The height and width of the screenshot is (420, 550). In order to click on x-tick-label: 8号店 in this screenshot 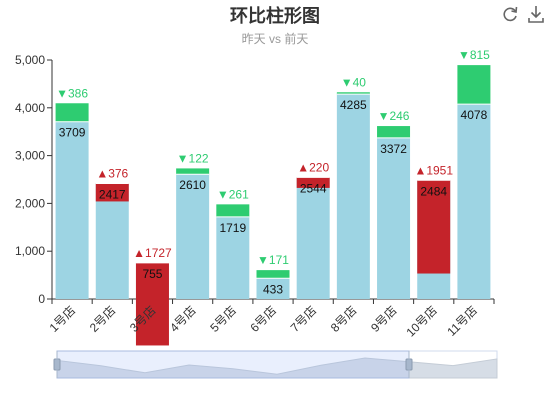, I will do `click(344, 319)`.